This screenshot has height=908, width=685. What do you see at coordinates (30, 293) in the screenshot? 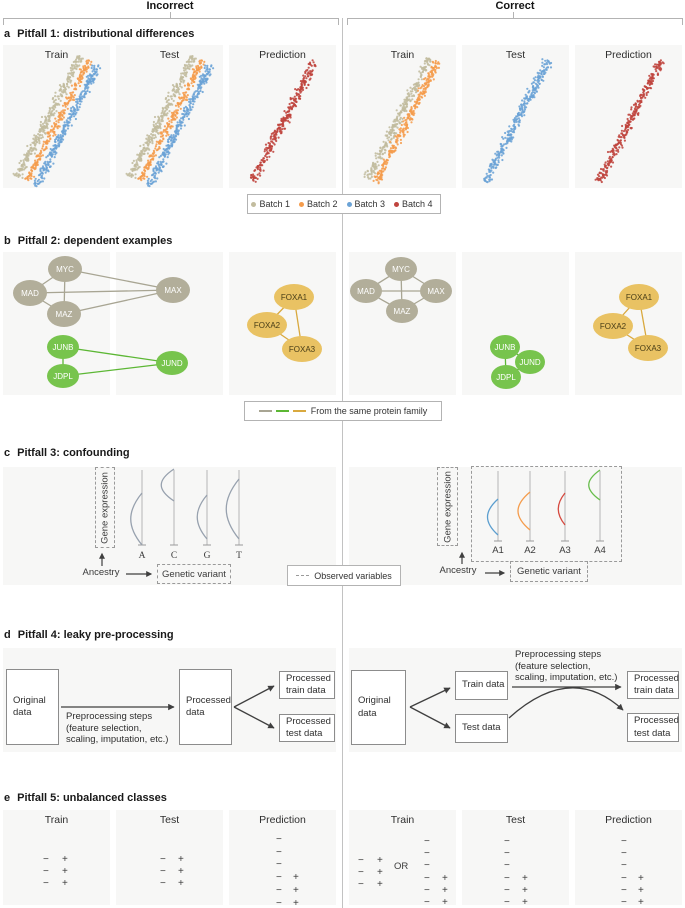
I see `protein-node-mad` at bounding box center [30, 293].